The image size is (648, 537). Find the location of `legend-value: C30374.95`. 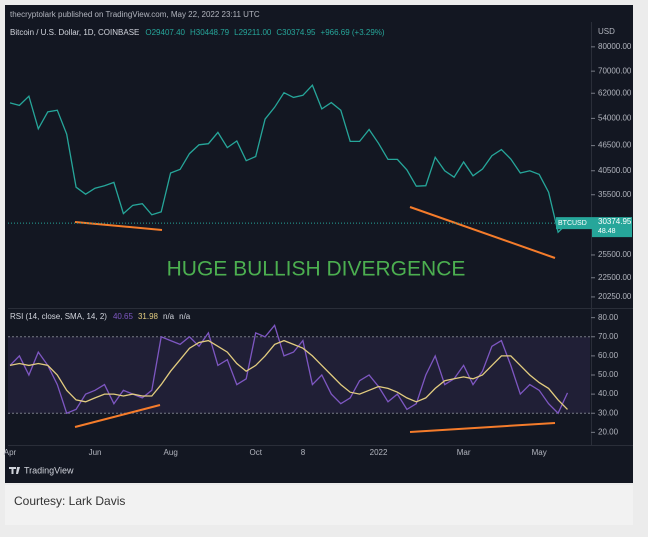

legend-value: C30374.95 is located at coordinates (296, 32).